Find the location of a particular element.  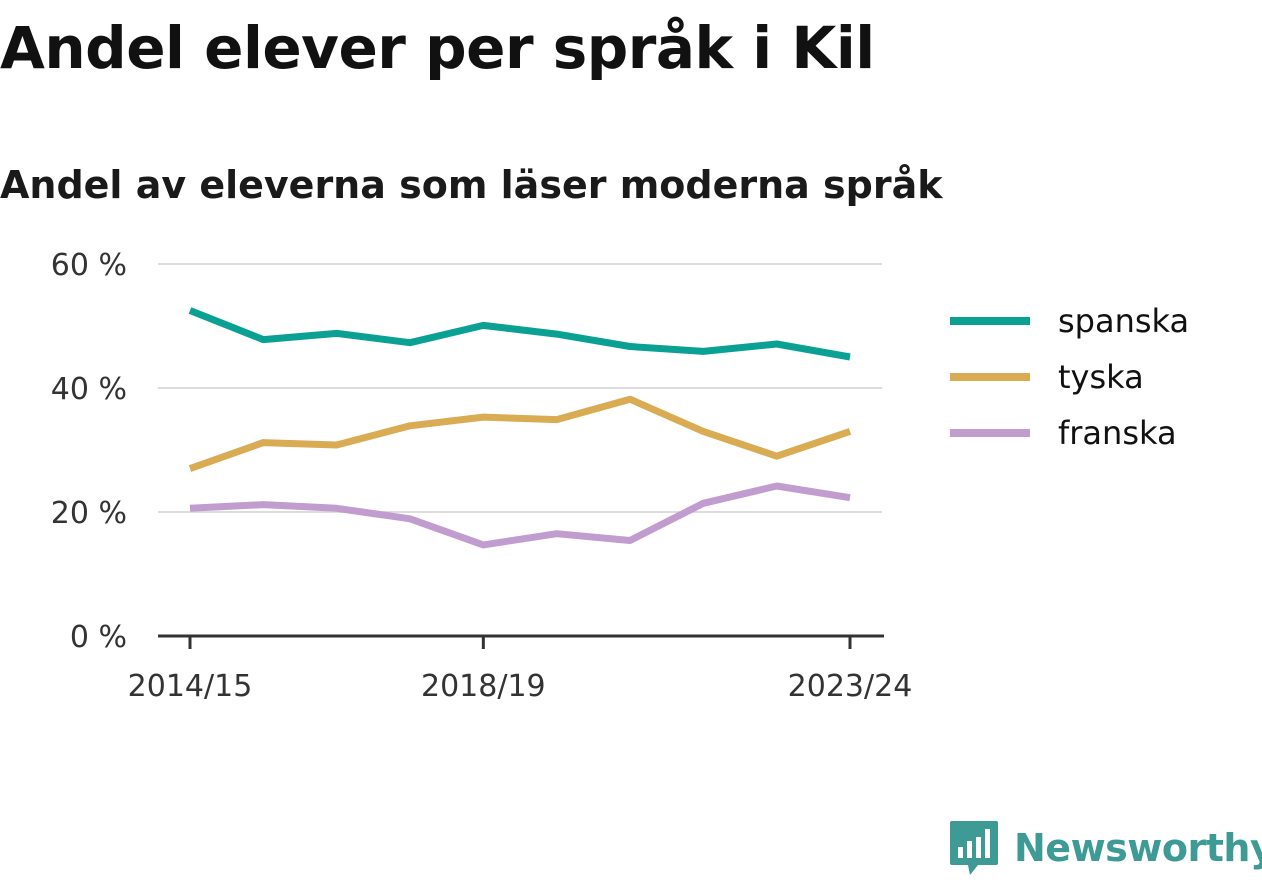

bar-chart-logo-icon is located at coordinates (974, 848).